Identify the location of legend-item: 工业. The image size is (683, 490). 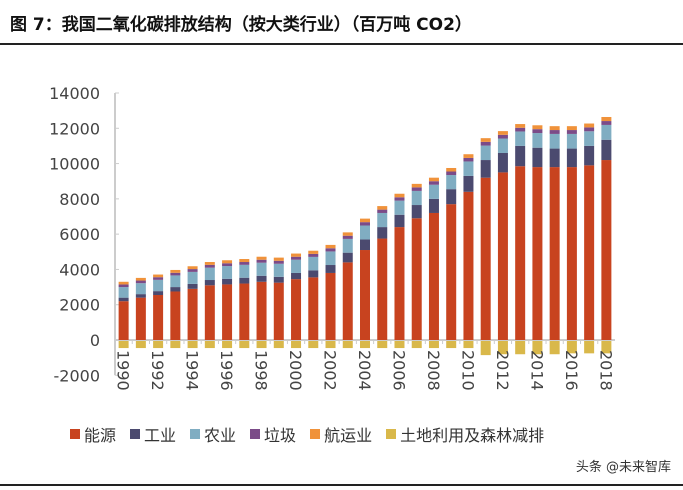
(153, 434).